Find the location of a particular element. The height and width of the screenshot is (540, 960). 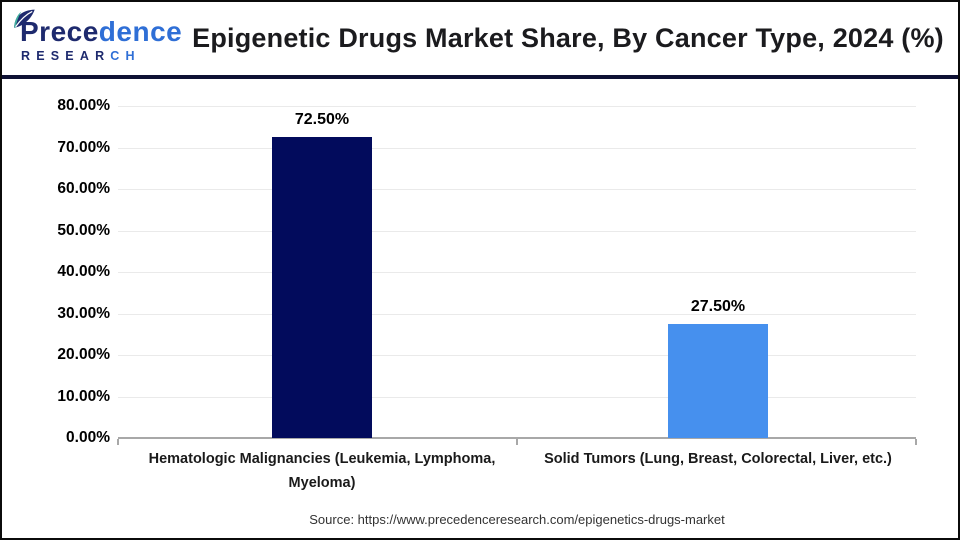

bar-value-label-hematologic-malignancies: 72.50% is located at coordinates (322, 120).